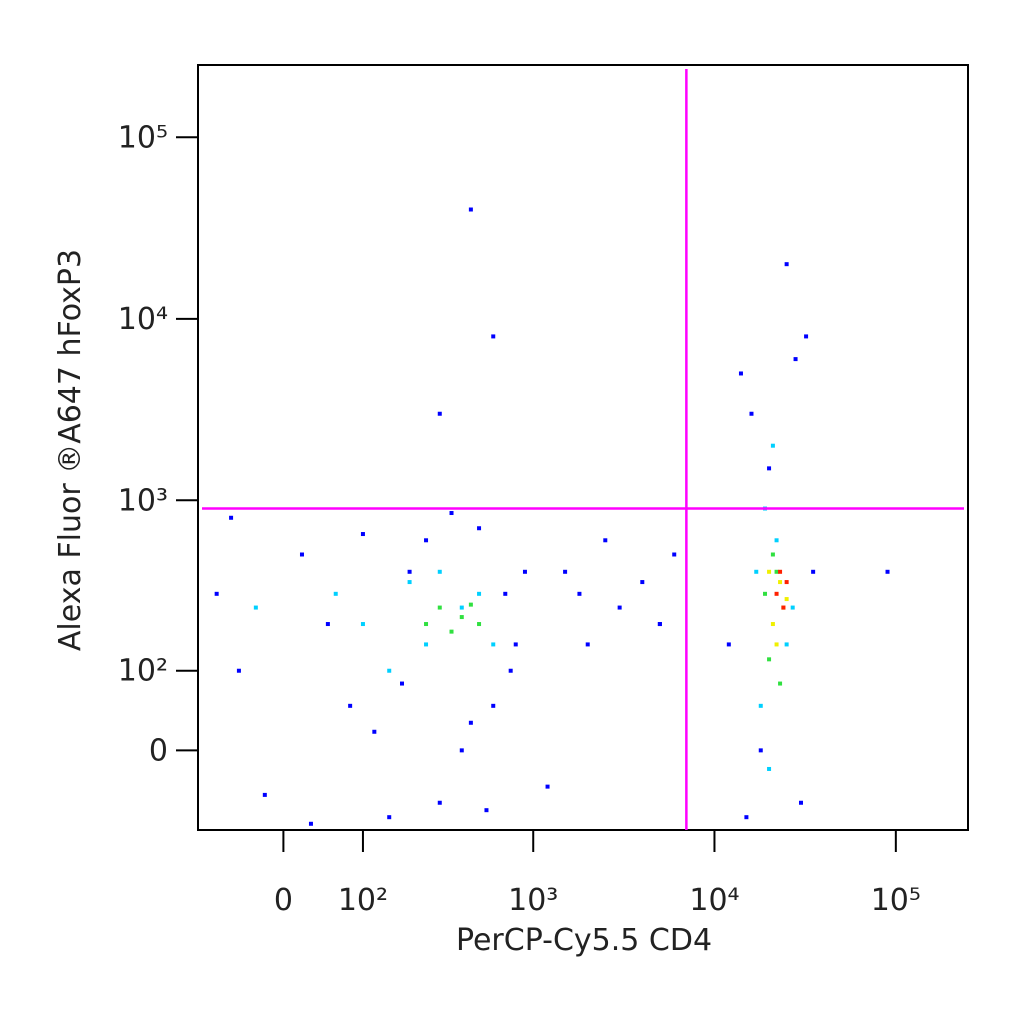 The image size is (1024, 1028). I want to click on y-tick-label: 10⁵, so click(143, 137).